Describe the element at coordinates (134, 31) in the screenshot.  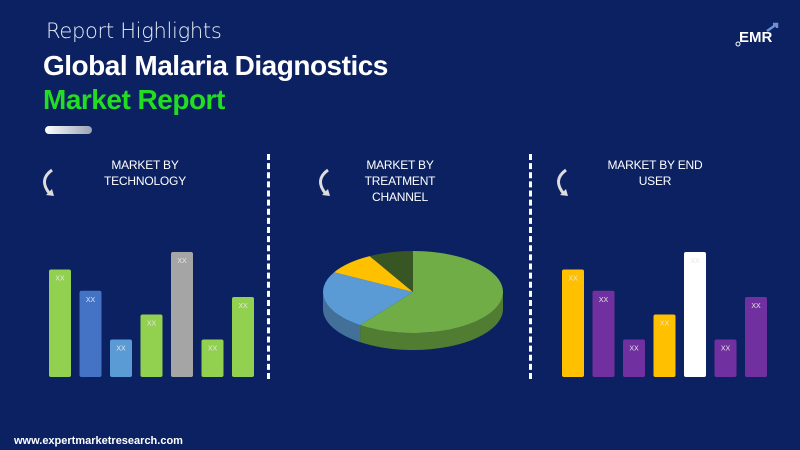
I see `report-kicker: Report Highlights` at that location.